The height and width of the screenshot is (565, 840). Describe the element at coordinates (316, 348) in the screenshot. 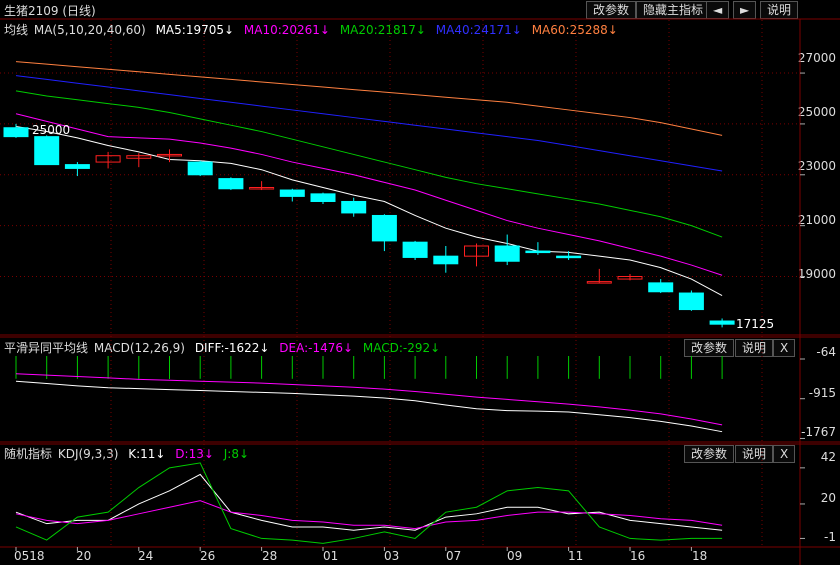

I see `dea-value: DEA:-1476↓` at that location.